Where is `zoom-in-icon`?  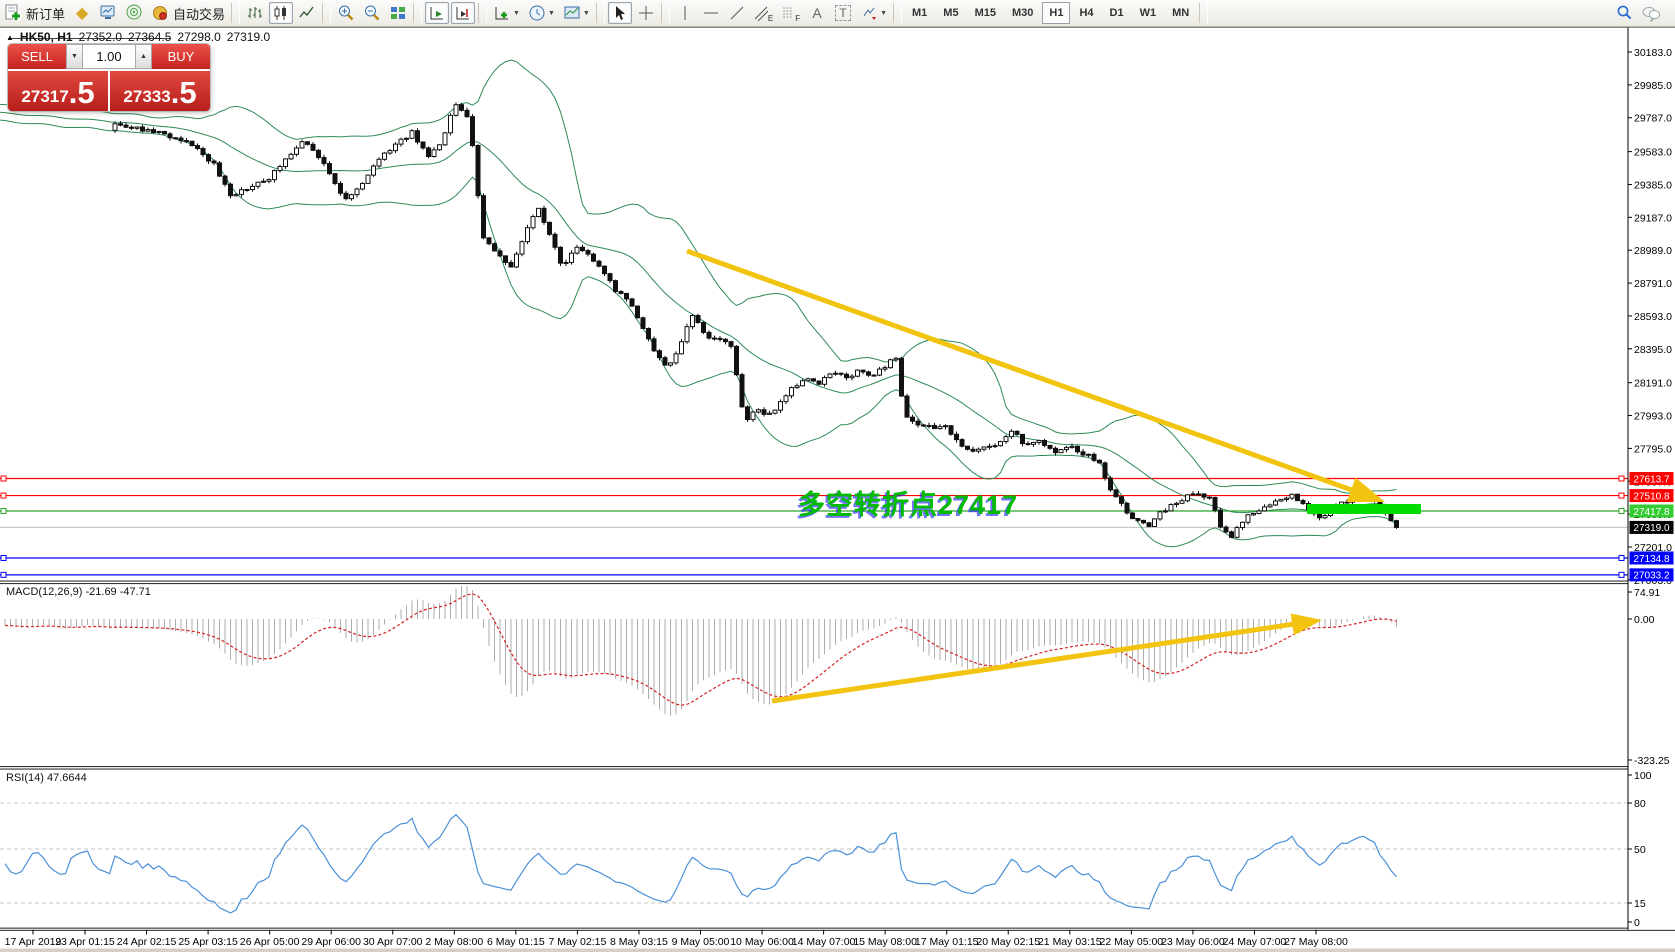
zoom-in-icon is located at coordinates (346, 13).